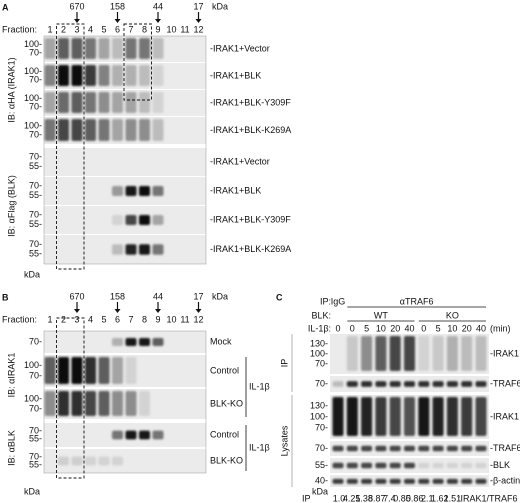 The width and height of the screenshot is (520, 503). What do you see at coordinates (5, 297) in the screenshot?
I see `panel-letter: B` at bounding box center [5, 297].